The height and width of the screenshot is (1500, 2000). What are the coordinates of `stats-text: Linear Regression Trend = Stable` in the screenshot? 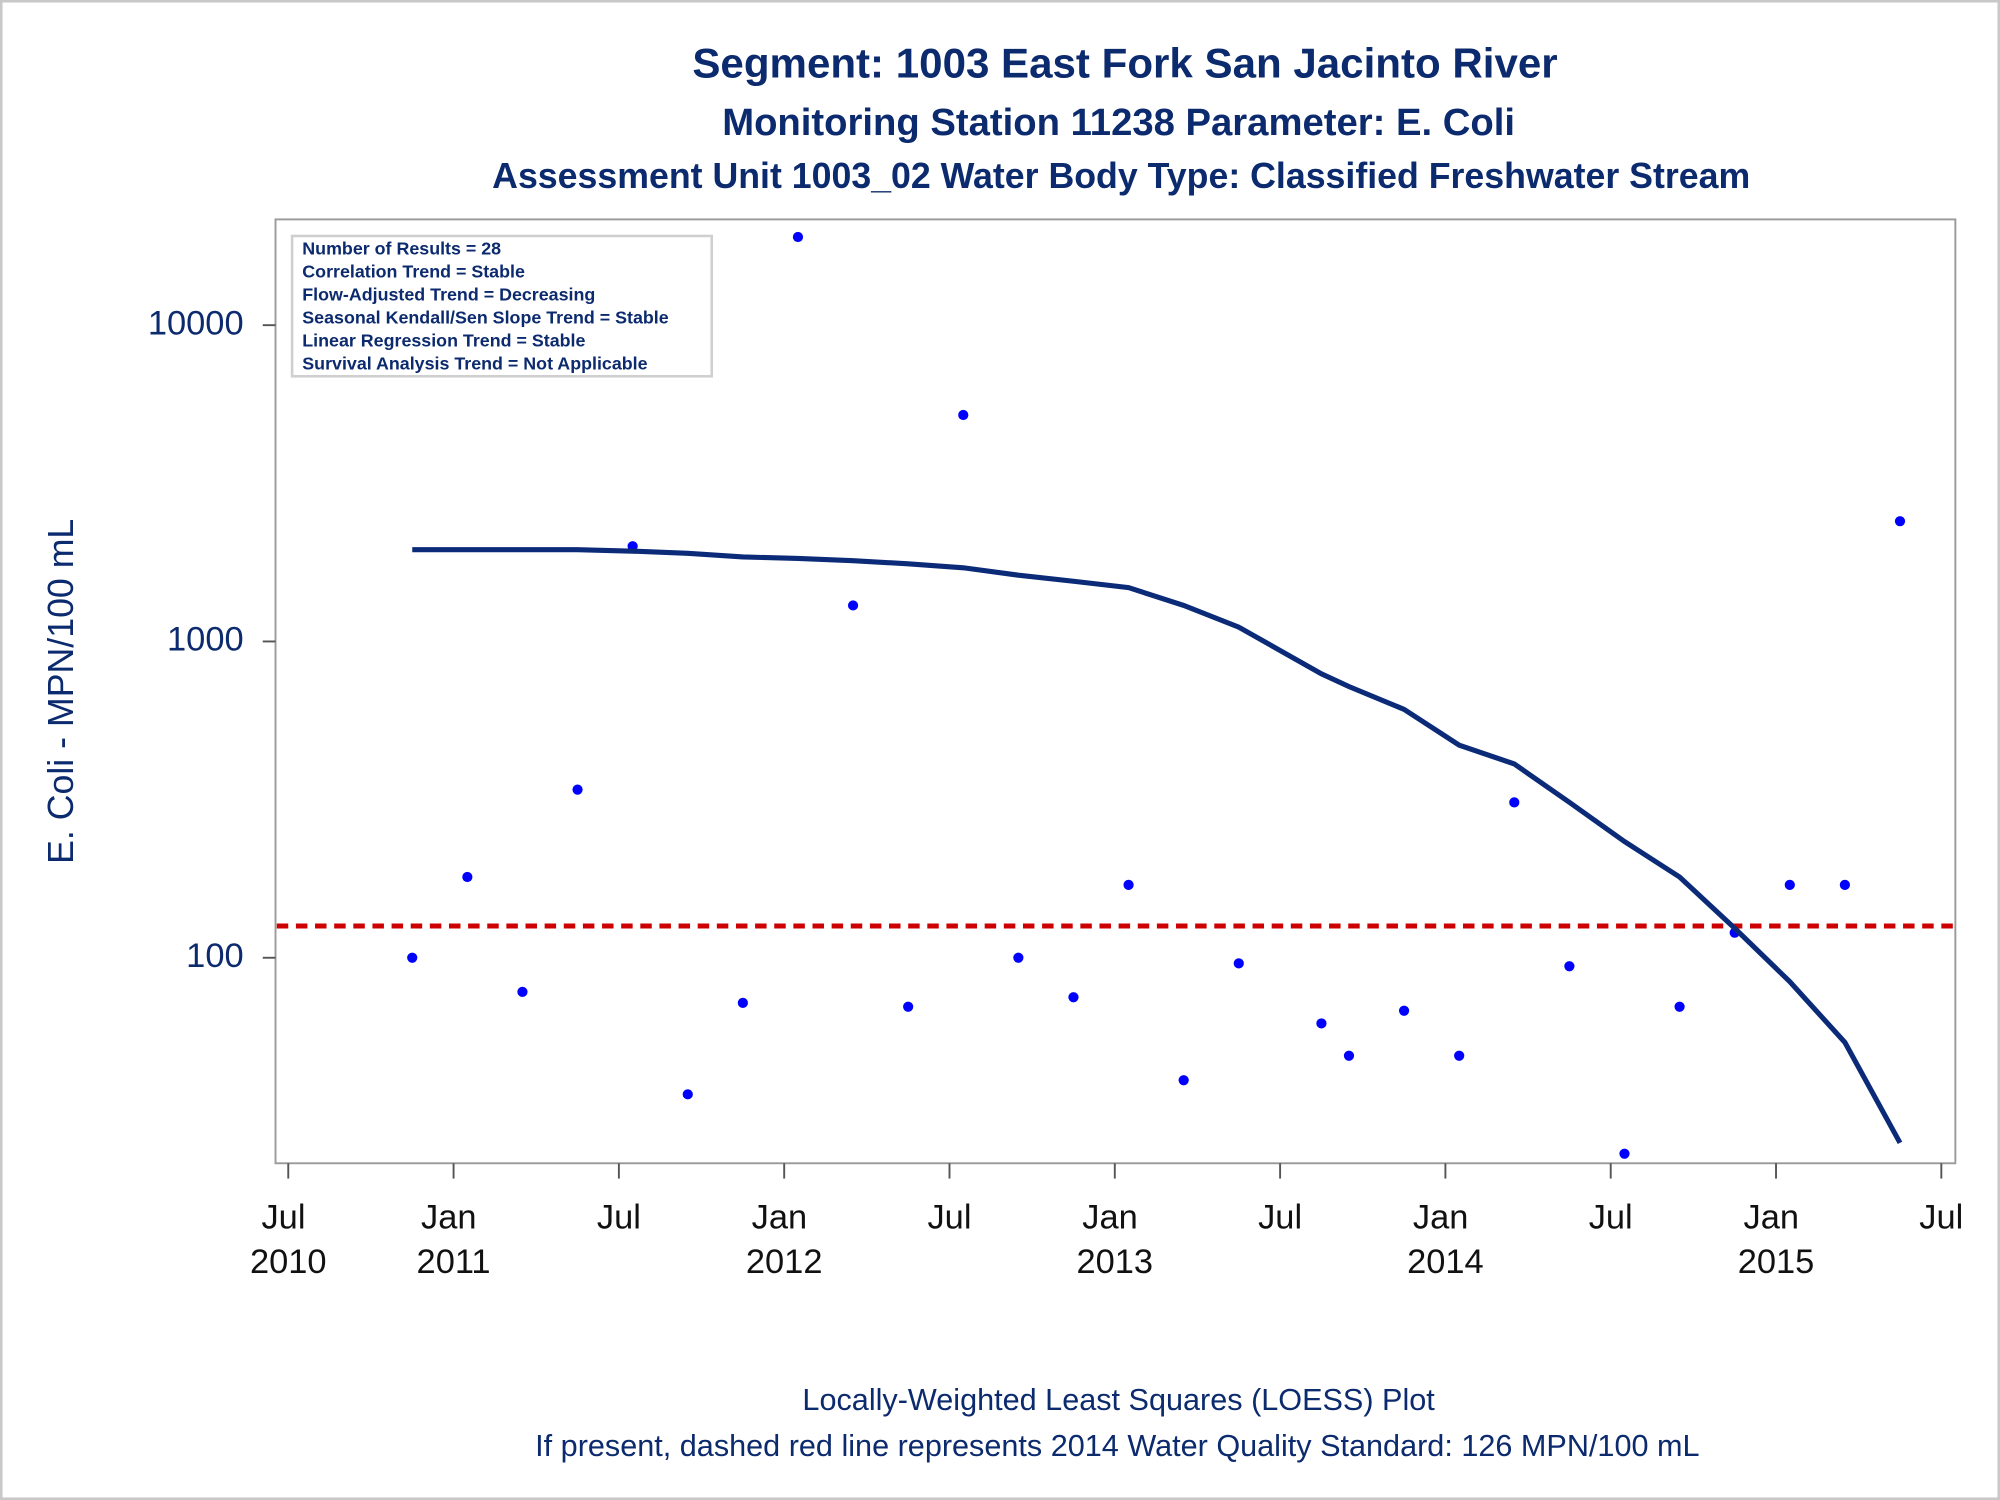 It's located at (443, 341).